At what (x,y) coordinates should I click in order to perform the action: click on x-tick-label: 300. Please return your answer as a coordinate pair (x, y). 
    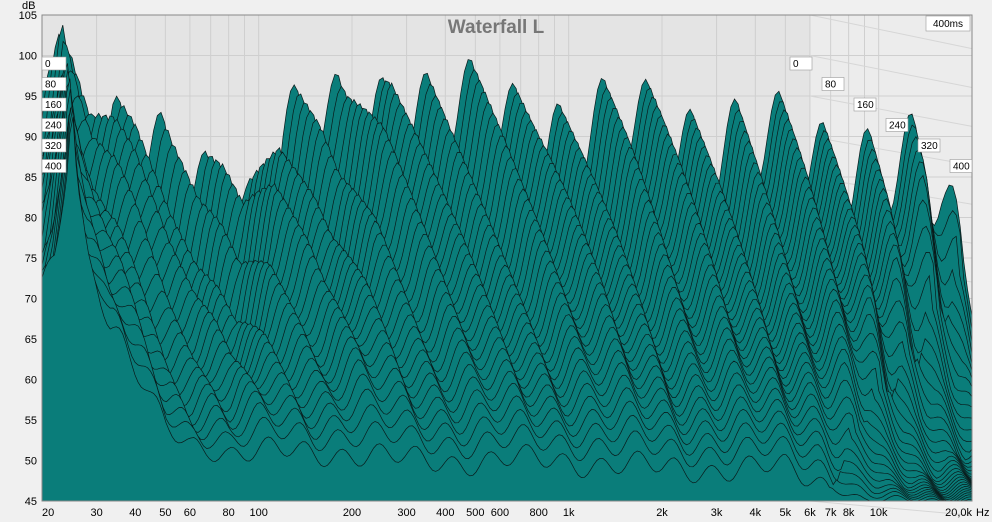
    Looking at the image, I should click on (406, 513).